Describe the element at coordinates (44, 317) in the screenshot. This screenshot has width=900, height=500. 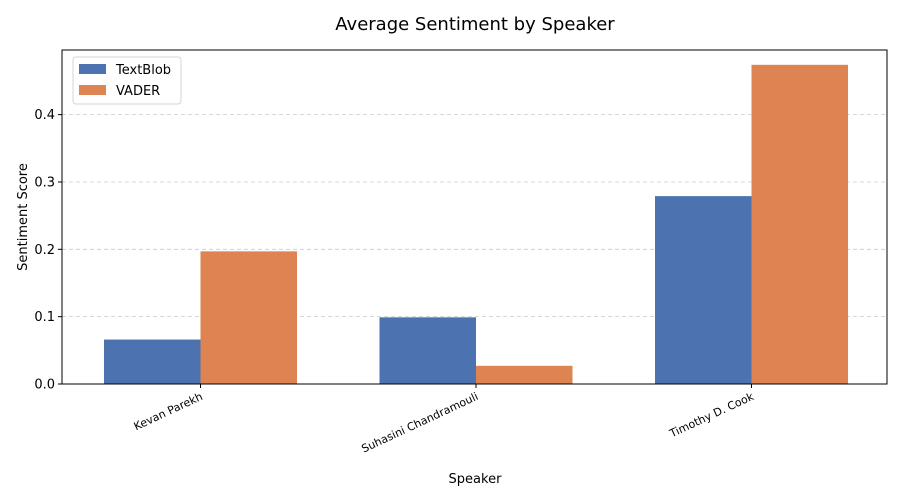
I see `y-tick-label: 0.1` at that location.